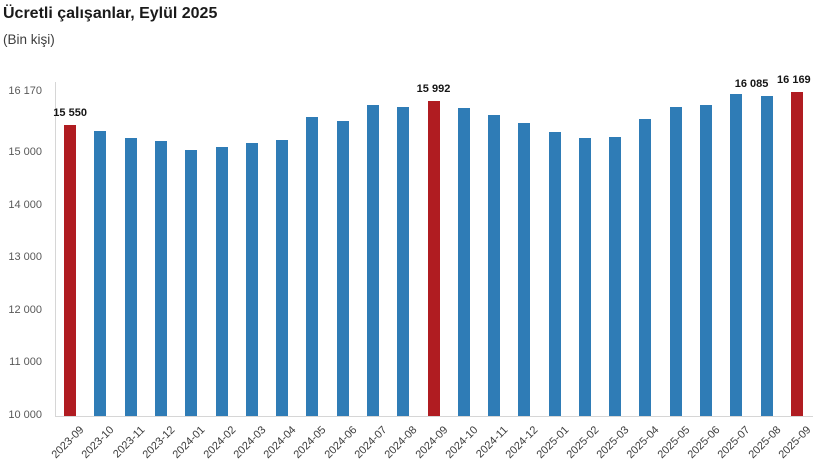 The image size is (820, 466). I want to click on x-tick-label-2025-08: 2025-08, so click(765, 443).